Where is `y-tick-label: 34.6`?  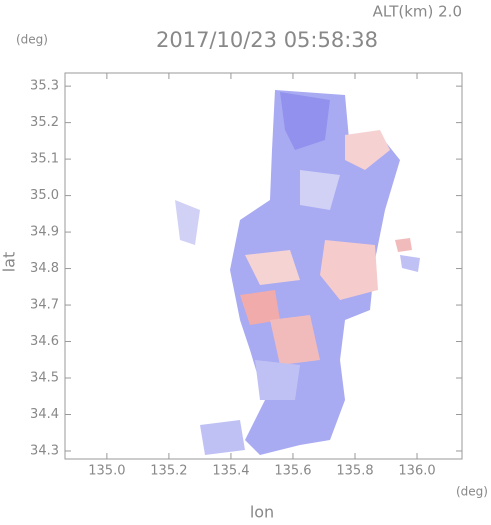
y-tick-label: 34.6 is located at coordinates (44, 341).